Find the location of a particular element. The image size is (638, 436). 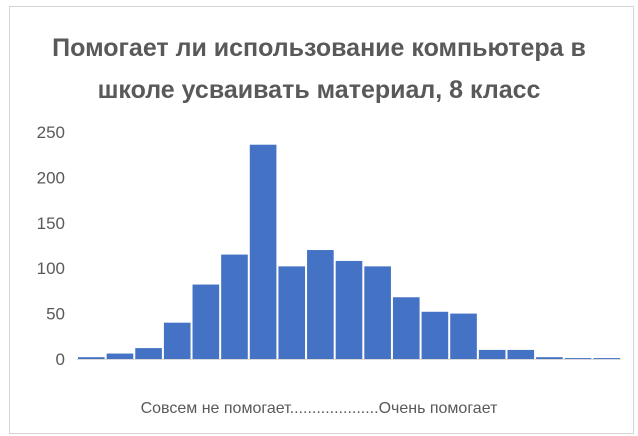

y-tick-label: 0 is located at coordinates (60, 359).